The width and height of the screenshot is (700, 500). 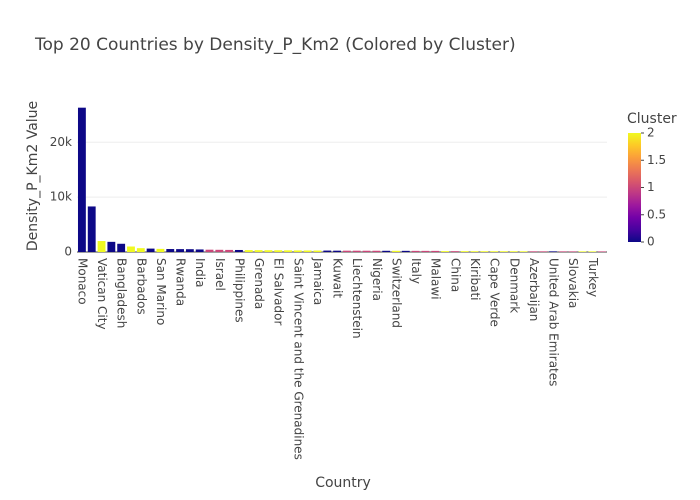 I want to click on x-tick-label: Israel, so click(x=220, y=274).